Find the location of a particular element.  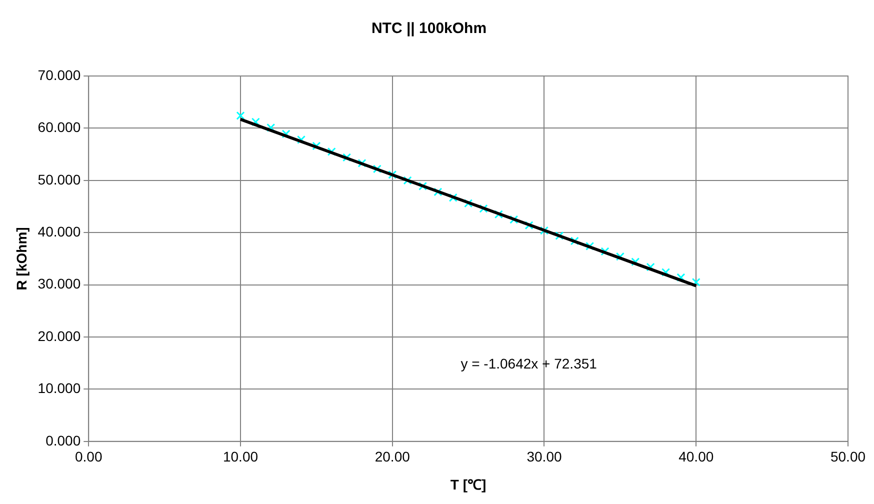

y-tick-label: 60.000 is located at coordinates (59, 127).